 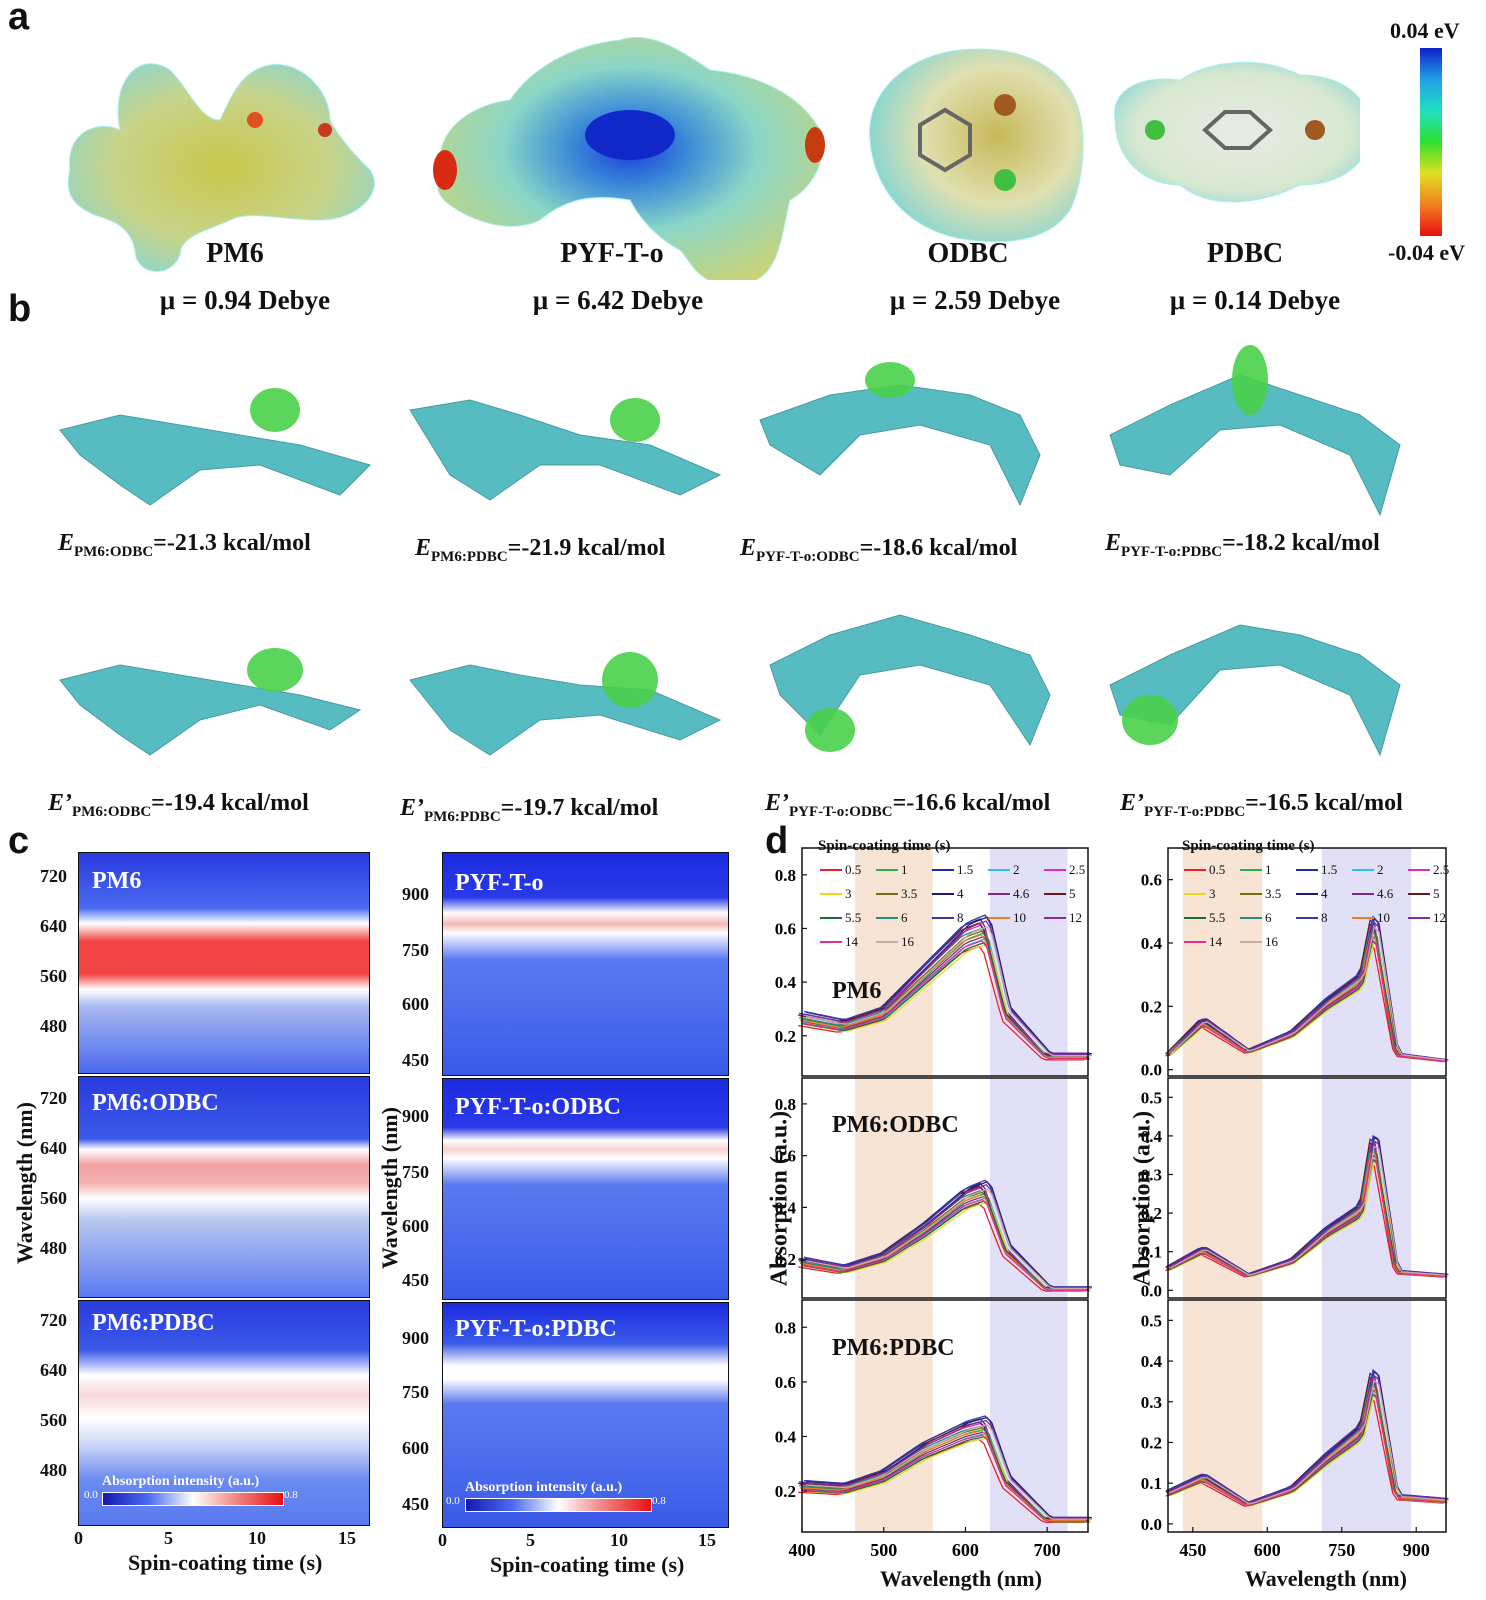 What do you see at coordinates (612, 253) in the screenshot?
I see `molecule-name-pyft: PYF-T-o` at bounding box center [612, 253].